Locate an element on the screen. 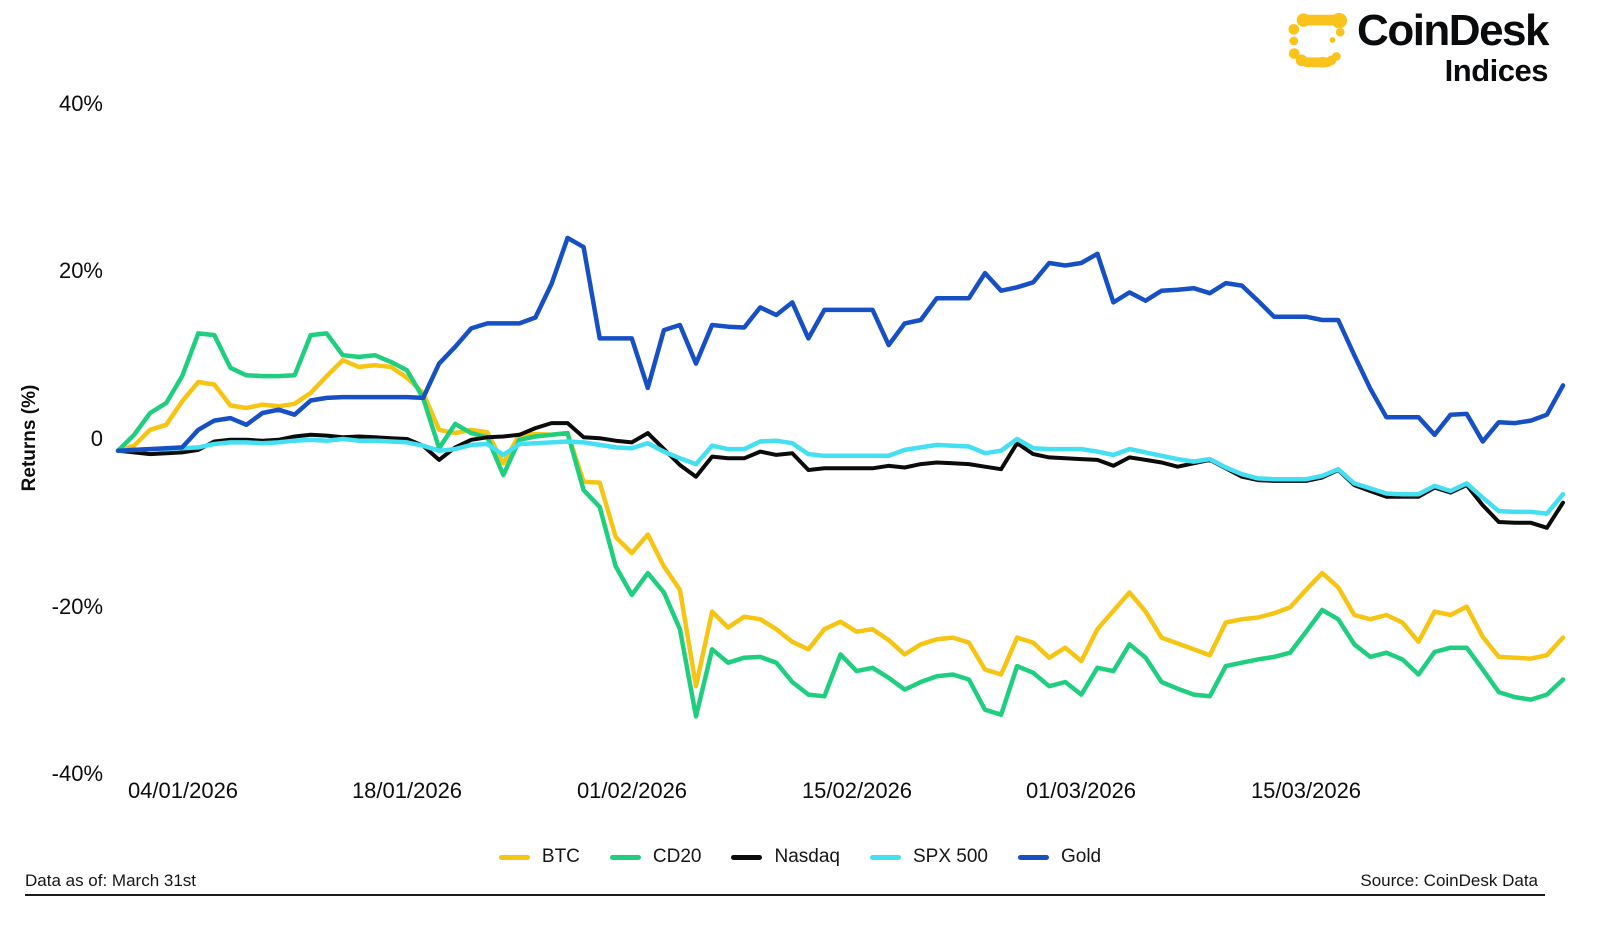  x-tick-0103: 01/03/2026 is located at coordinates (1081, 790).